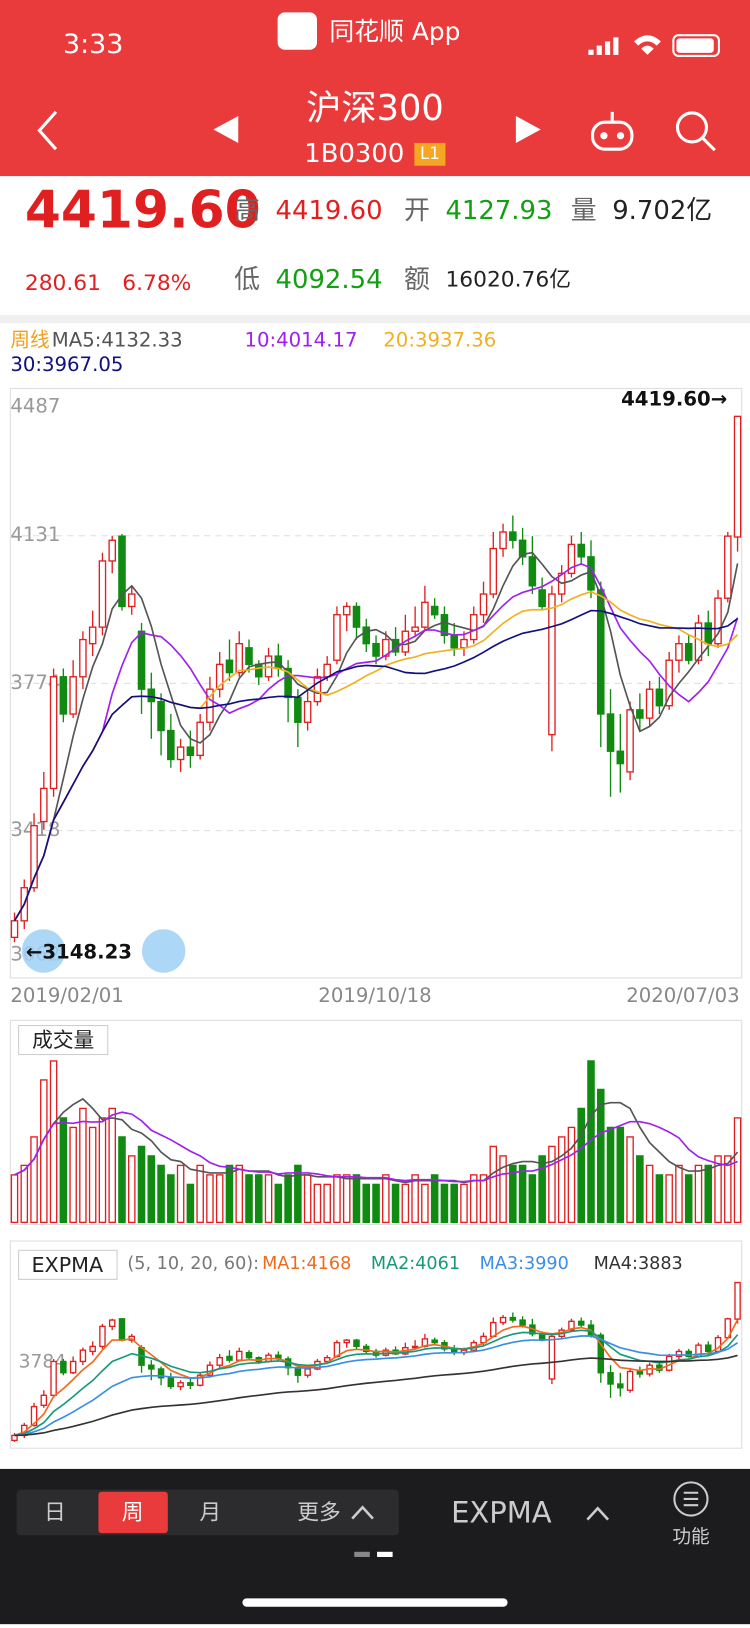  I want to click on more-arrow, so click(362, 1512).